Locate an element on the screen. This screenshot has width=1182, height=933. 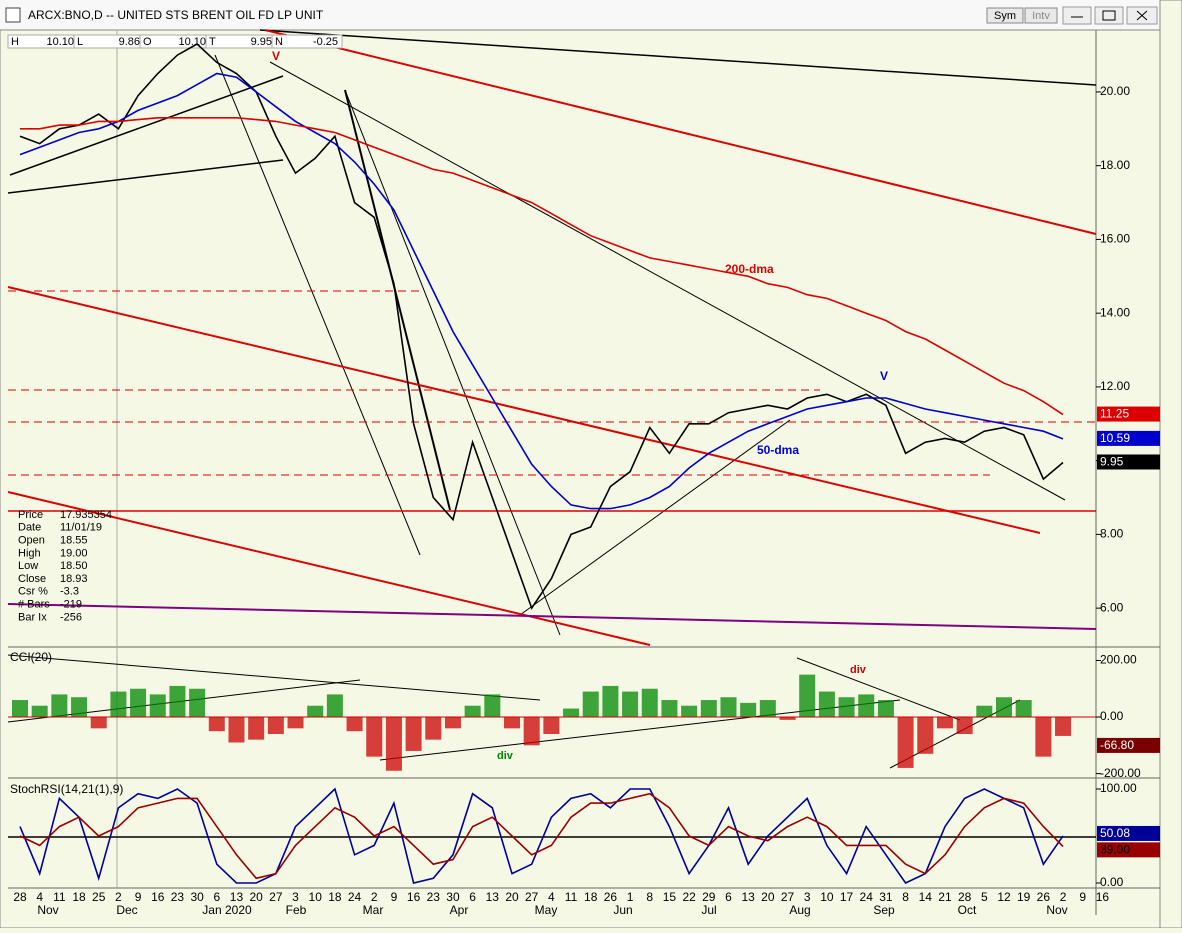
month-label: Aug is located at coordinates (799, 910).